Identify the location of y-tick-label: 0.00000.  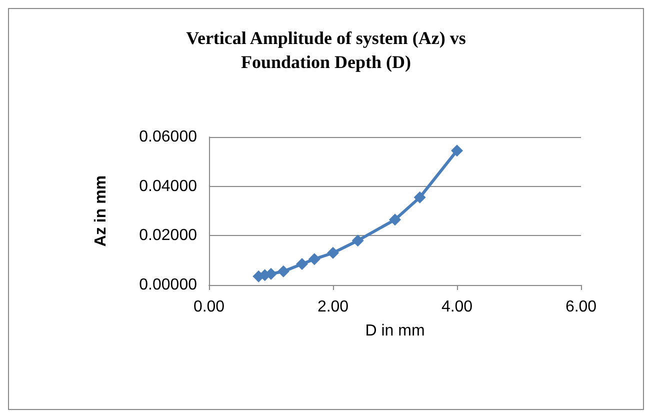
(168, 285).